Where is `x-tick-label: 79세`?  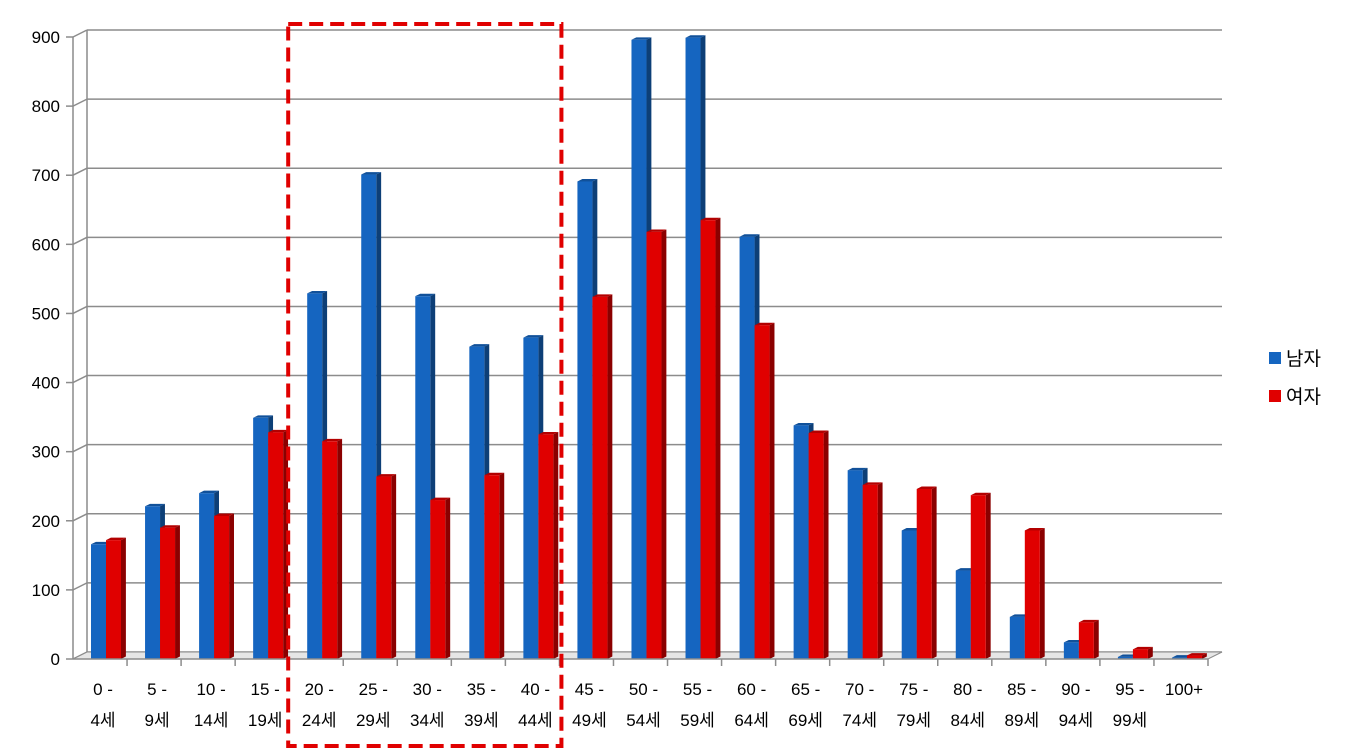
x-tick-label: 79세 is located at coordinates (913, 720).